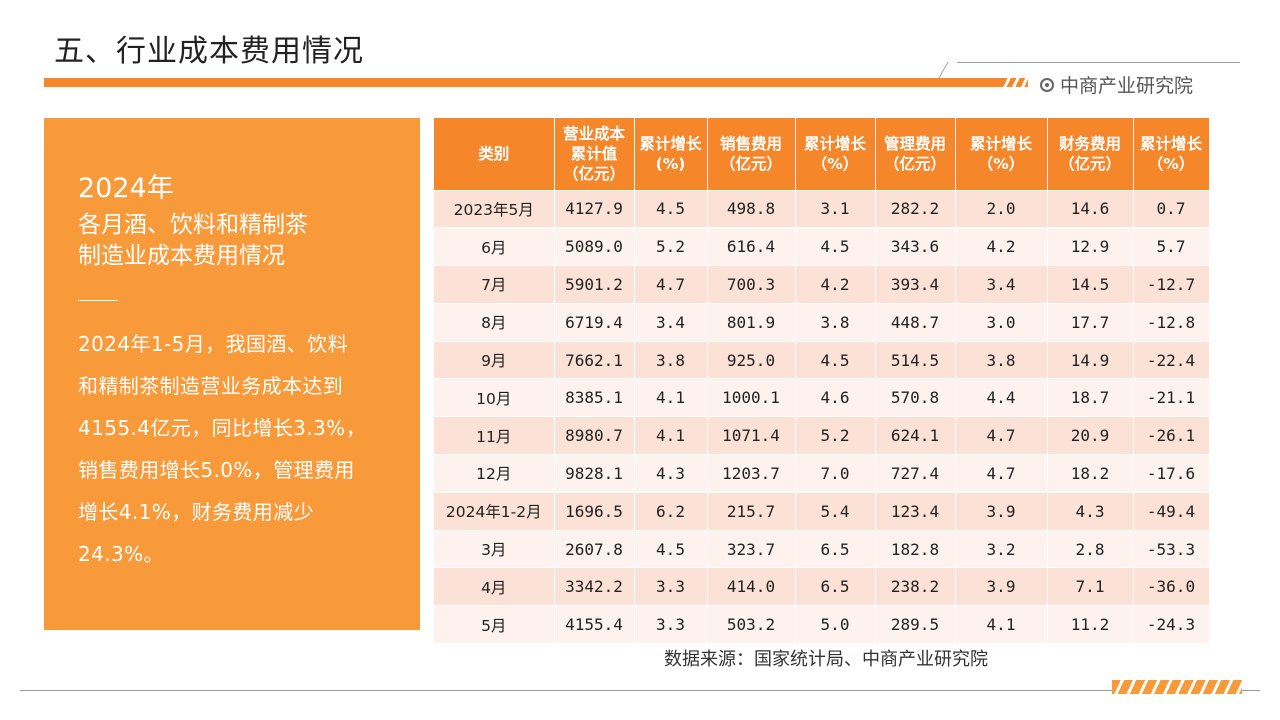  Describe the element at coordinates (1171, 625) in the screenshot. I see `value-cell: -24.3` at that location.